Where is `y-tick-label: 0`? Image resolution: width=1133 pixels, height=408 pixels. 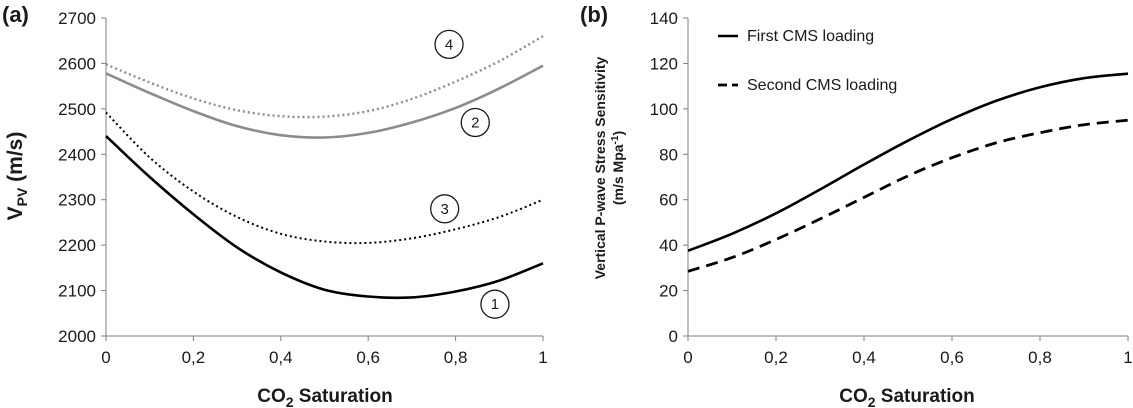 y-tick-label: 0 is located at coordinates (673, 336).